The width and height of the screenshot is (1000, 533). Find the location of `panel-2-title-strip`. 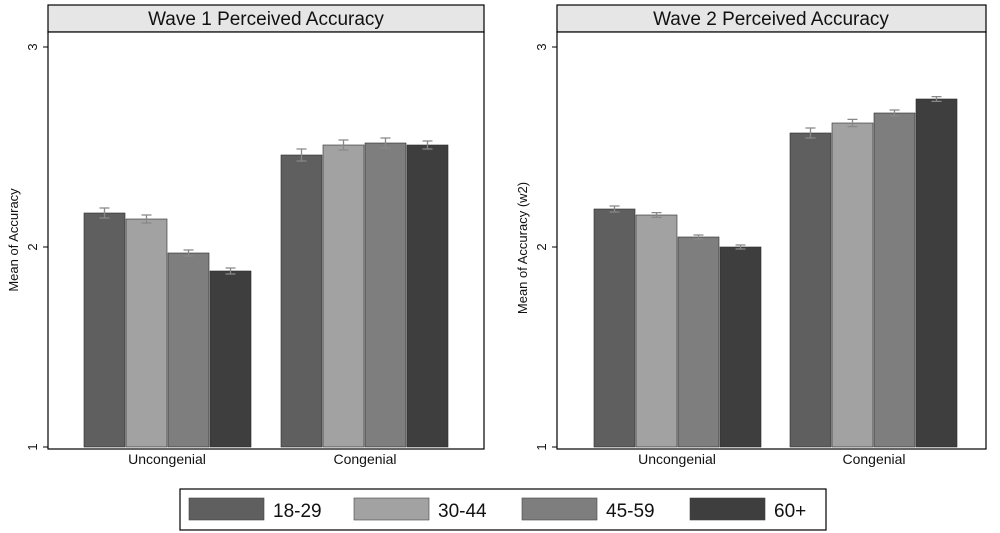

panel-2-title-strip is located at coordinates (771, 18).